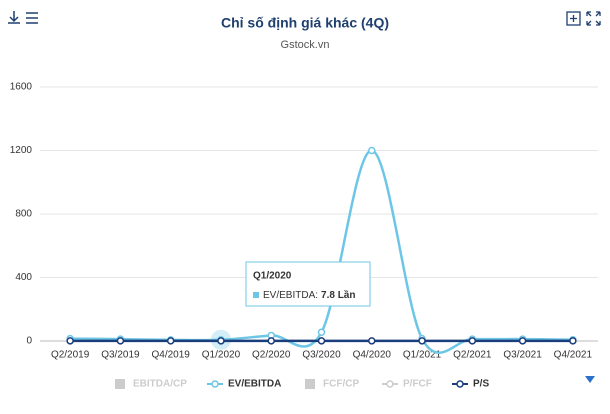 This screenshot has width=610, height=414. I want to click on legend-item: EV/EBITDA, so click(244, 384).